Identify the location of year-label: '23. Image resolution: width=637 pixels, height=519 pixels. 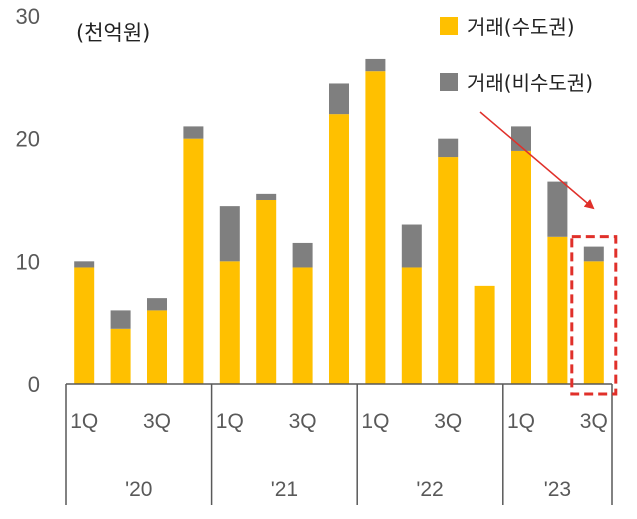
(557, 489).